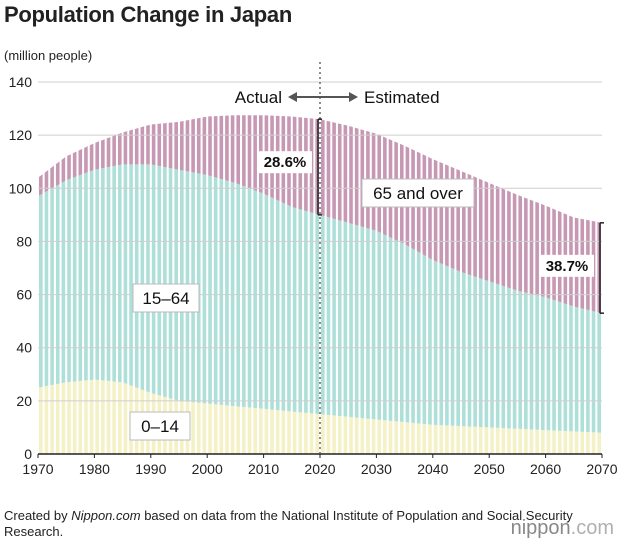  Describe the element at coordinates (489, 469) in the screenshot. I see `x-tick-label: 2050` at that location.